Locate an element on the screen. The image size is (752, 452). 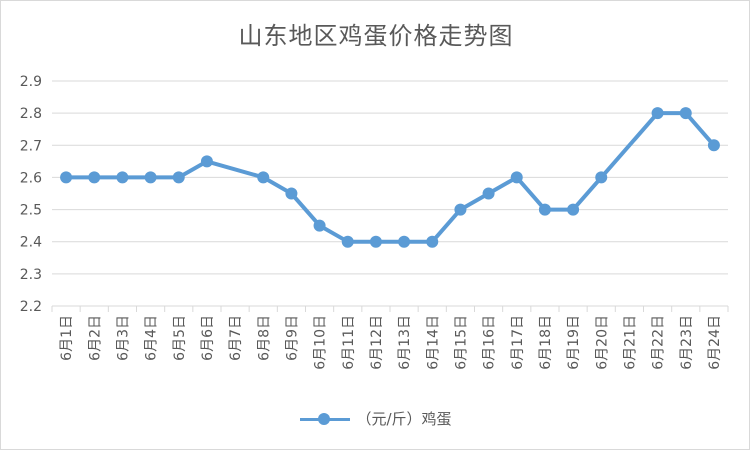
x-tick-label: 6月12日 is located at coordinates (377, 342).